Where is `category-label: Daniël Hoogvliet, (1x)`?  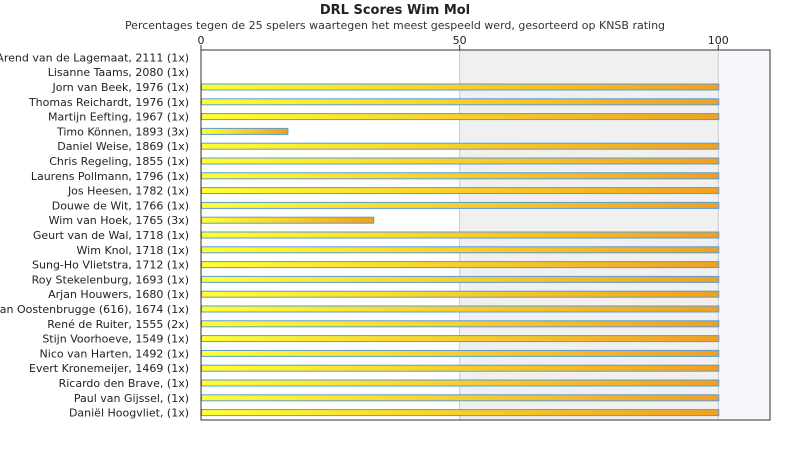
category-label: Daniël Hoogvliet, (1x) is located at coordinates (129, 413).